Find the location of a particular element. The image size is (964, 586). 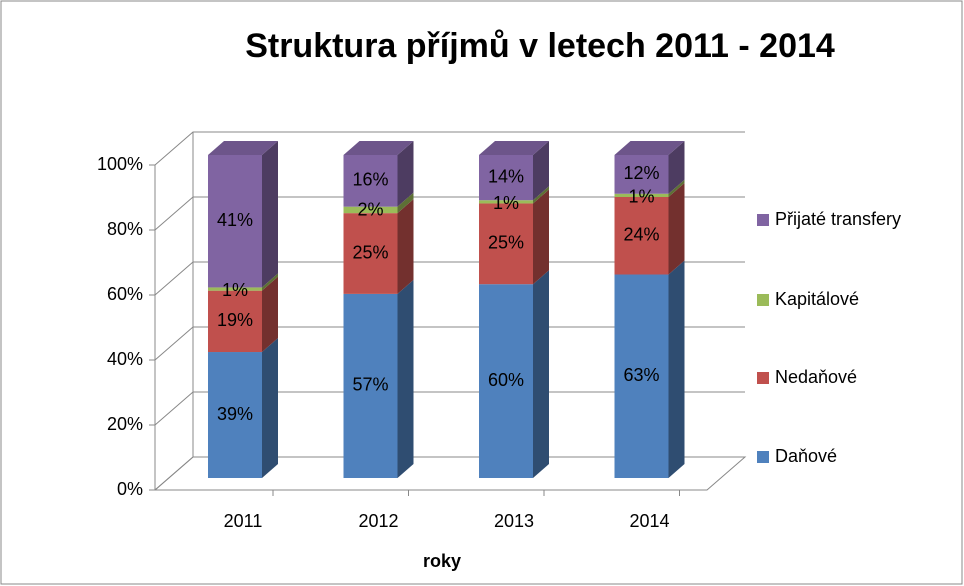

x-tick-label: 2012 is located at coordinates (378, 521).